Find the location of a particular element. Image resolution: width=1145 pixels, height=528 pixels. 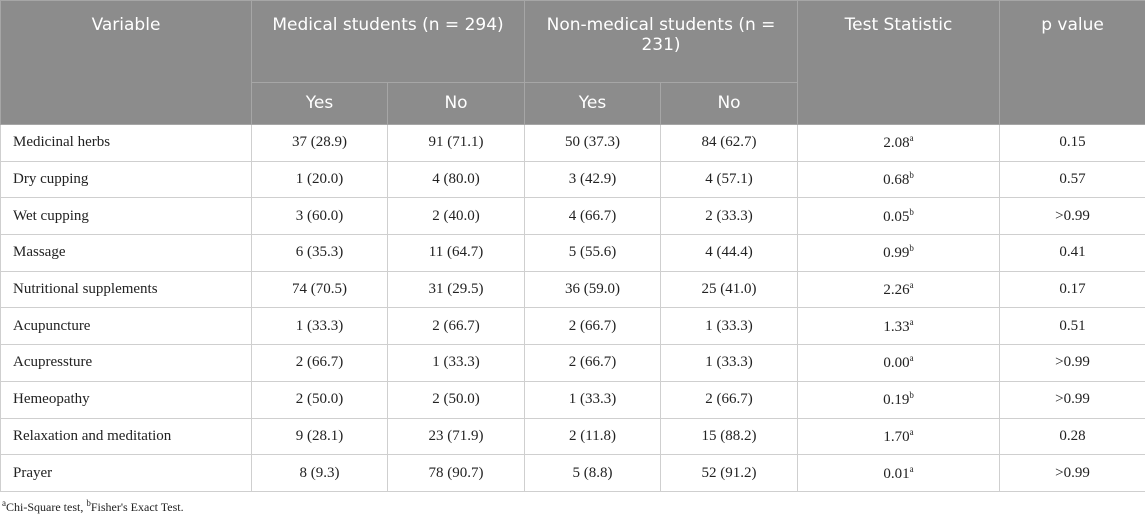

cell-med-no: 31 (29.5) is located at coordinates (456, 289).